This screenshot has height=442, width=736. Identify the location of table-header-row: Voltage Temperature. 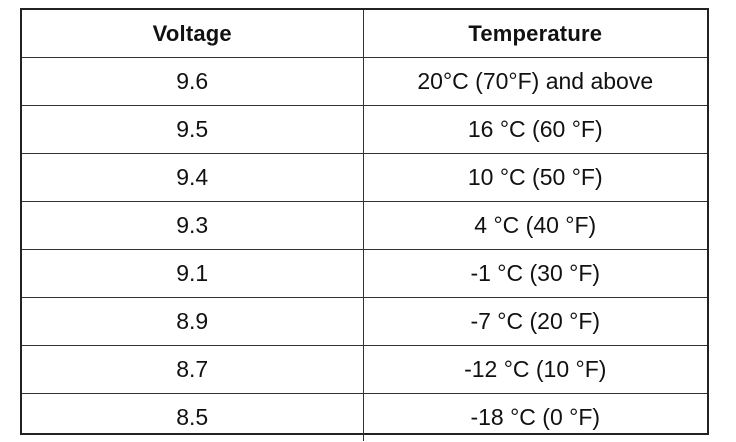
(364, 34).